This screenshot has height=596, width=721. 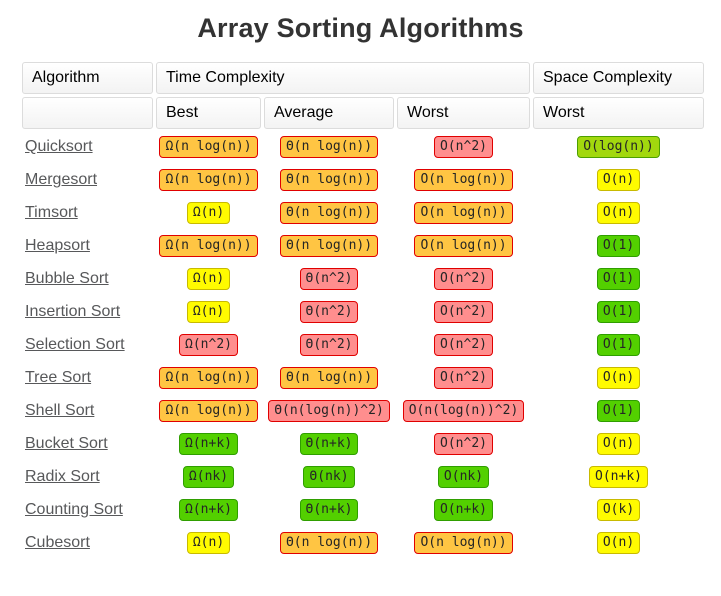 I want to click on complexity-cell: Θ(nk), so click(x=329, y=477).